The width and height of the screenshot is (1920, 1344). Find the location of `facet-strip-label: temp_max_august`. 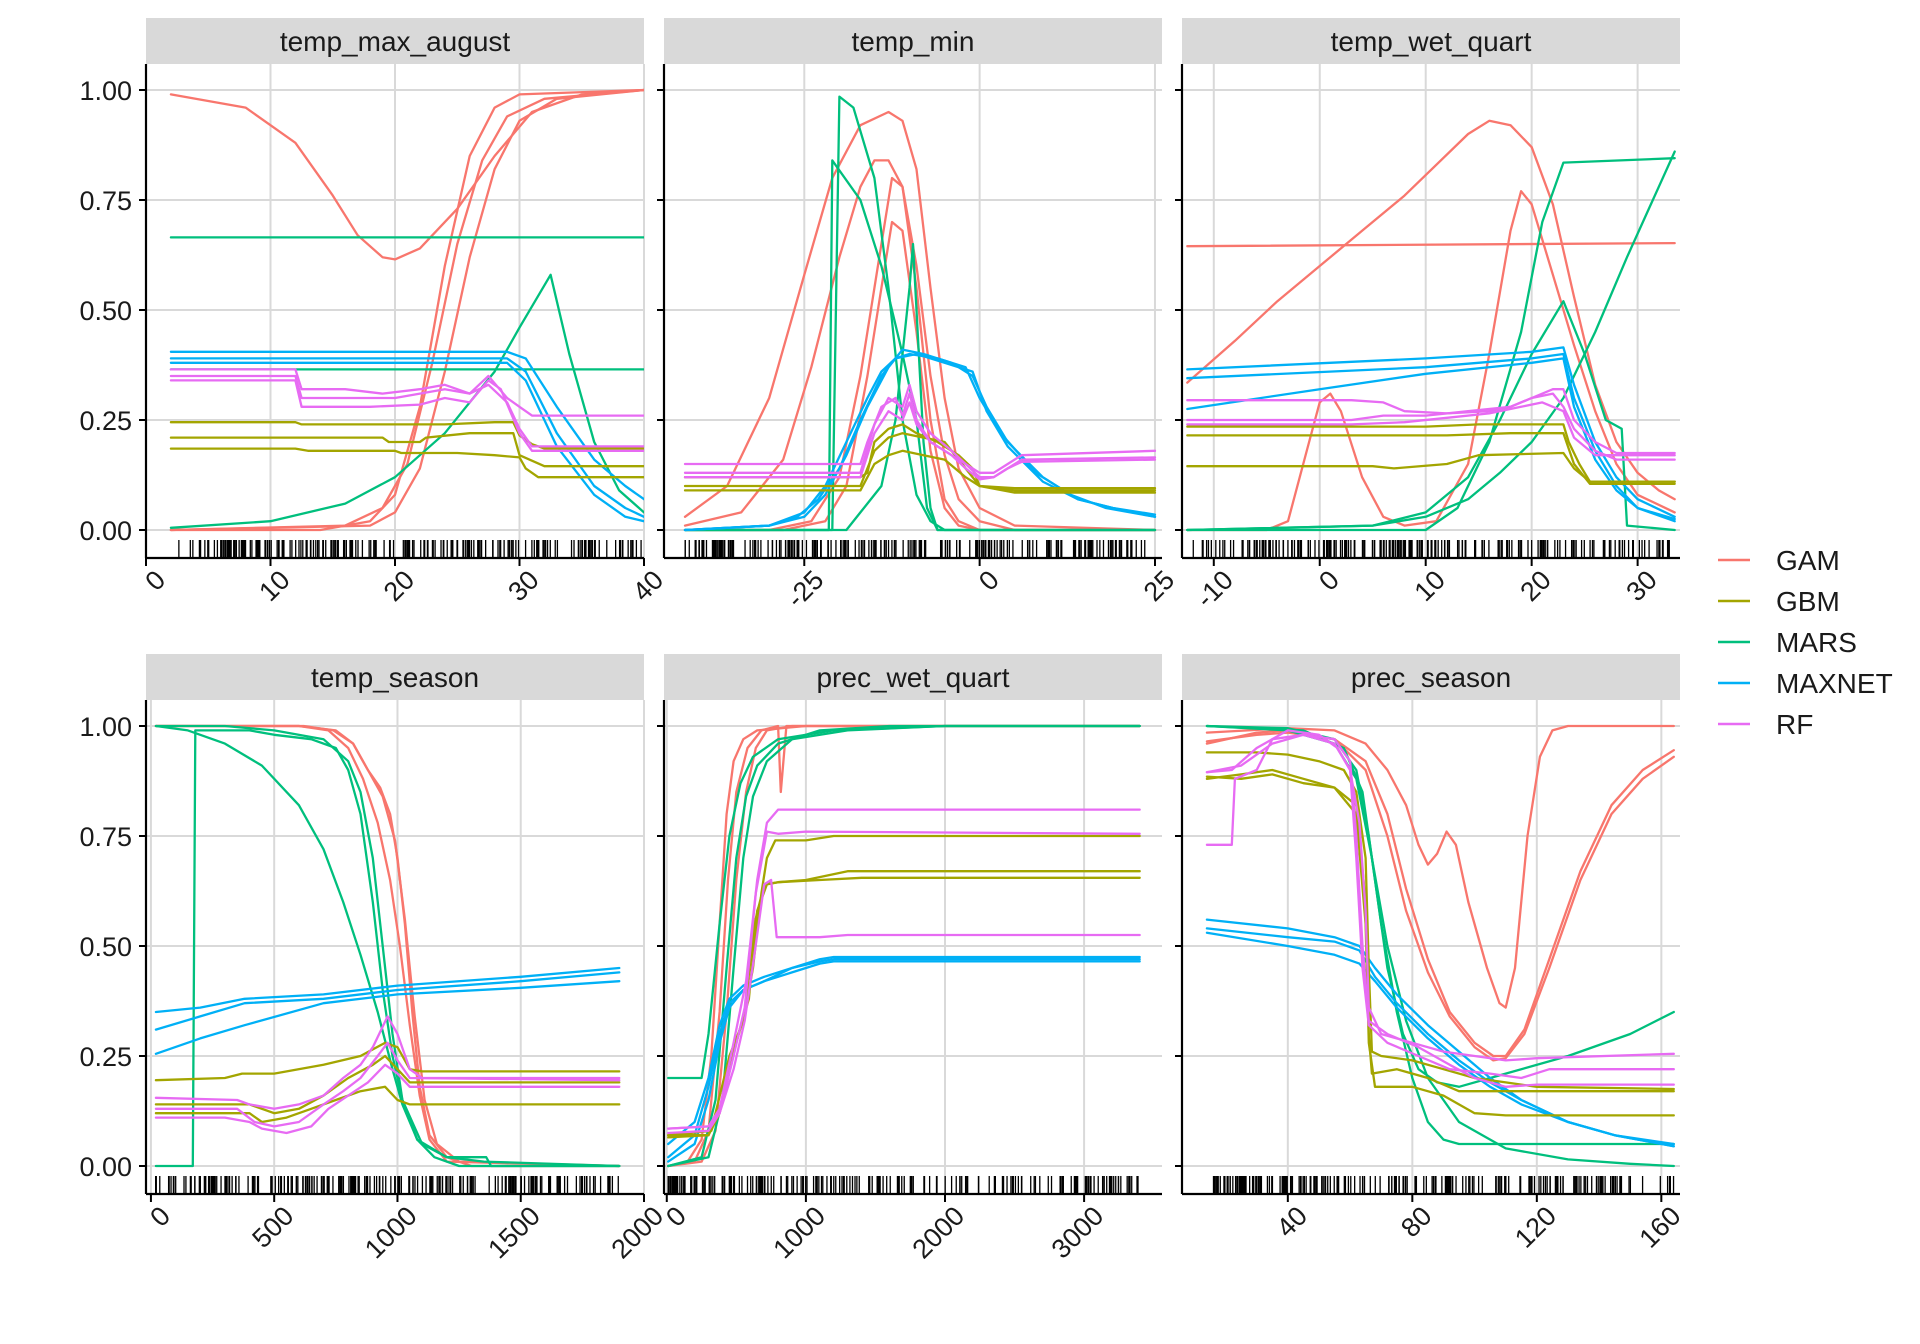

facet-strip-label: temp_max_august is located at coordinates (395, 41).